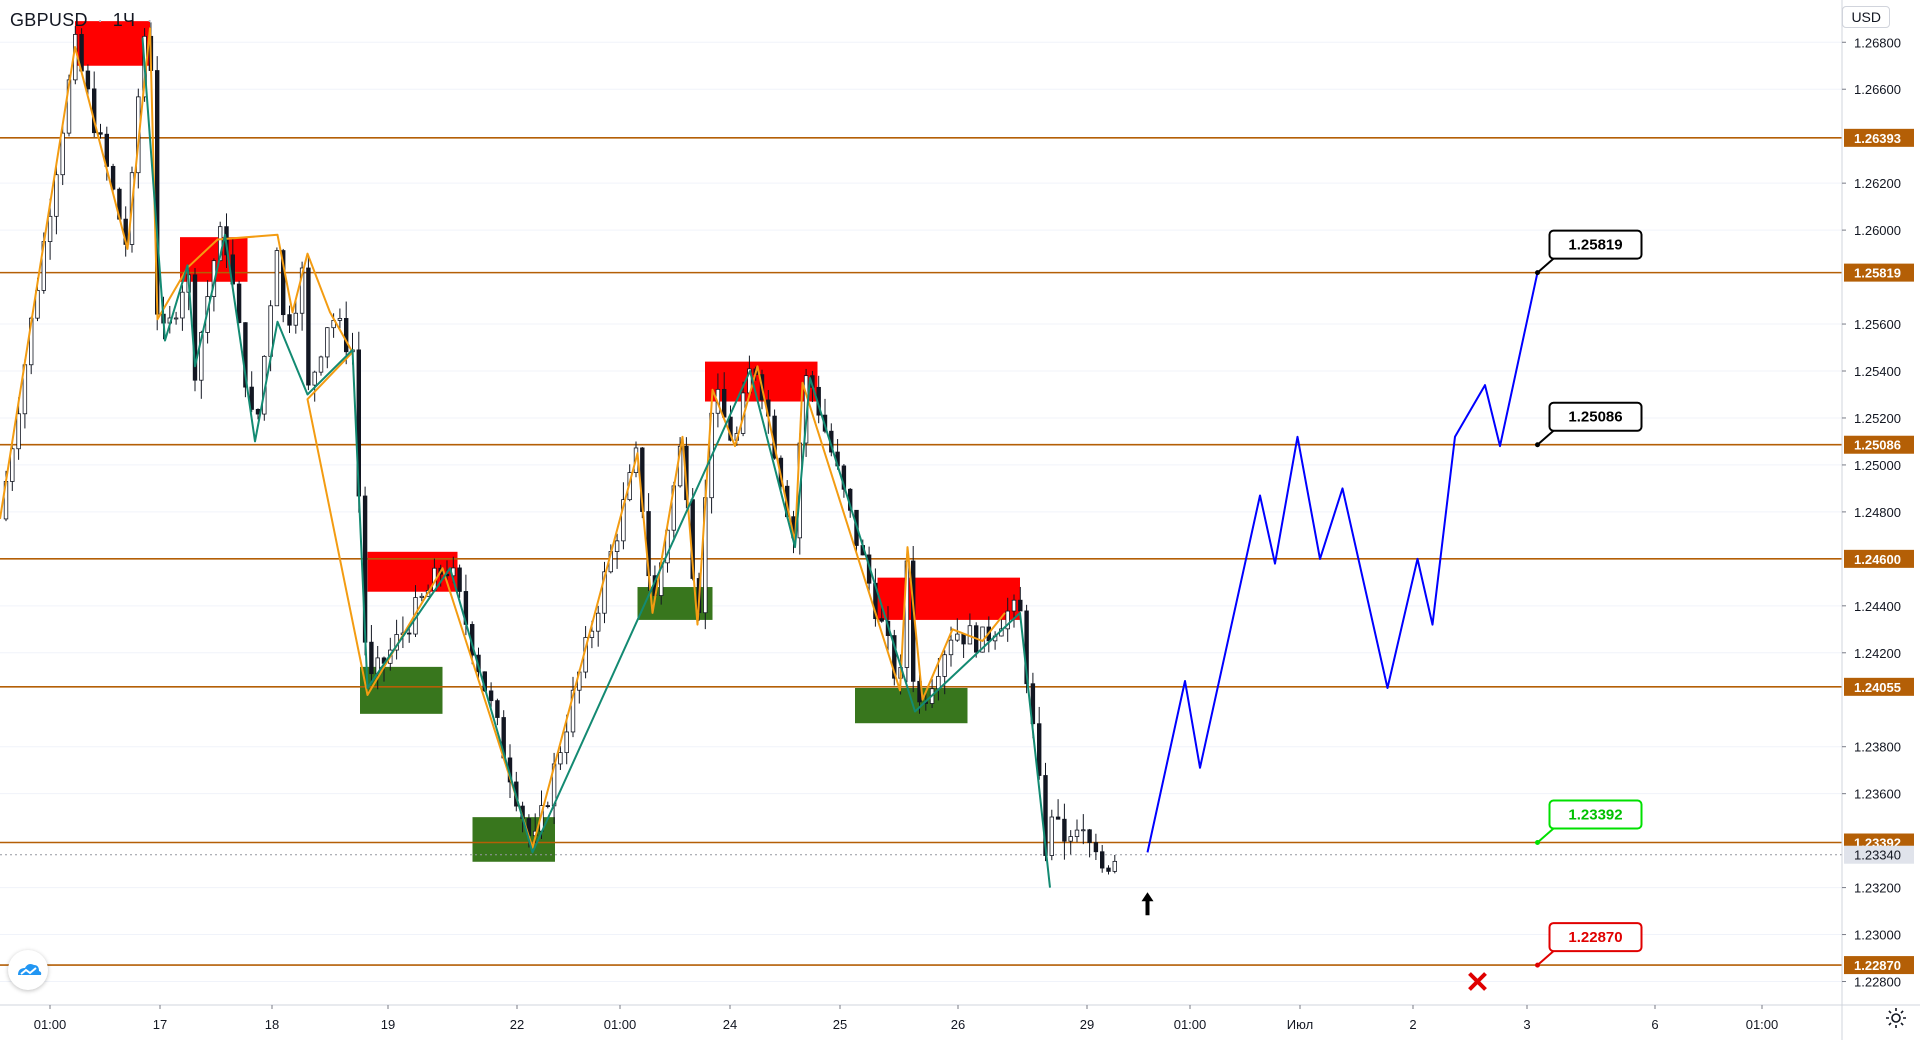  Describe the element at coordinates (1877, 183) in the screenshot. I see `y-tick-label: 1.26200` at that location.